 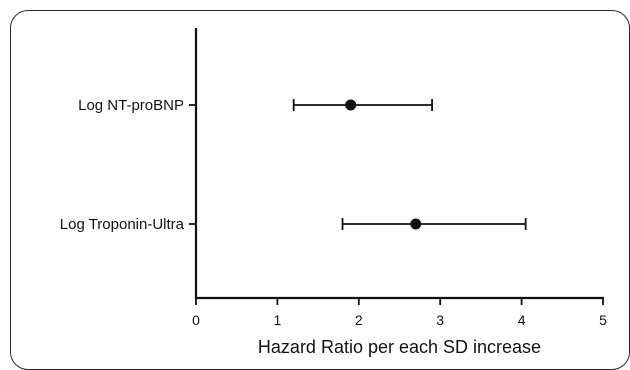 What do you see at coordinates (196, 320) in the screenshot?
I see `x-tick-label-0: 0` at bounding box center [196, 320].